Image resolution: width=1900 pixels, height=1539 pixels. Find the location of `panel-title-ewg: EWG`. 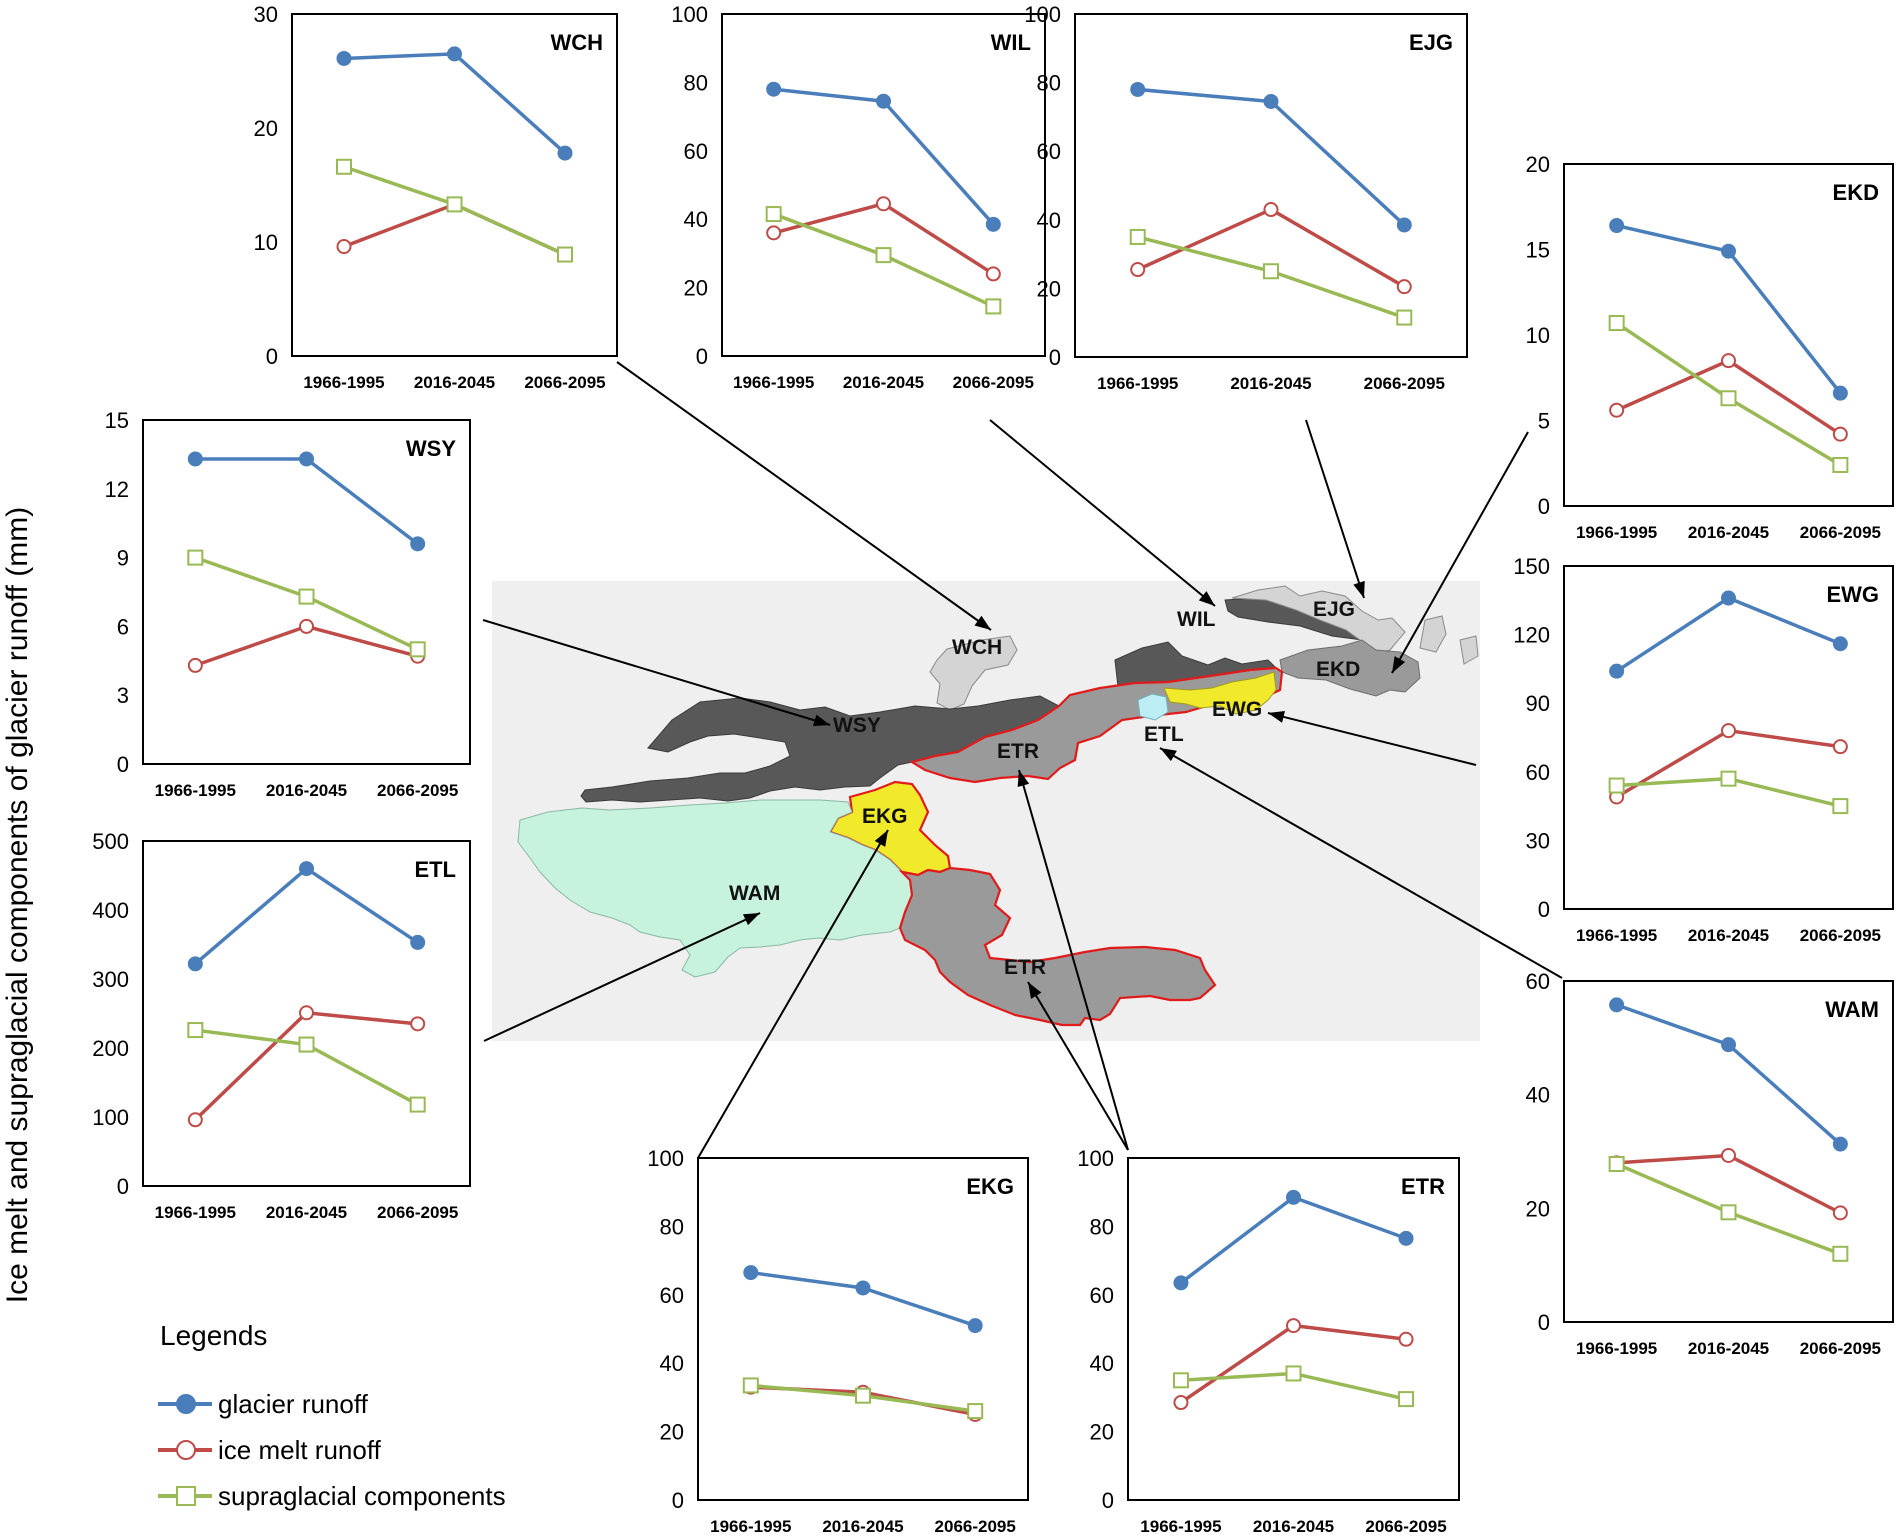

panel-title-ewg: EWG is located at coordinates (1852, 594).